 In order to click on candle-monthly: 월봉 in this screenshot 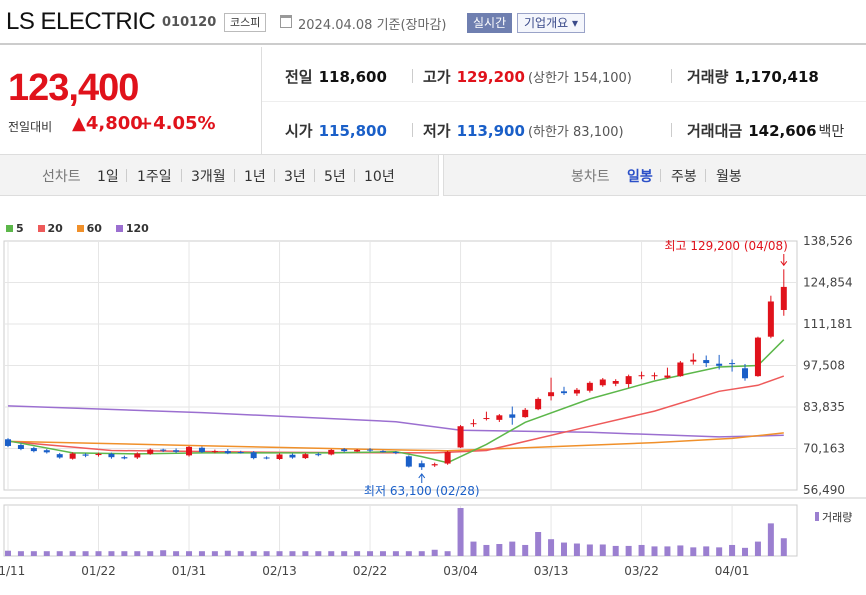, I will do `click(729, 177)`.